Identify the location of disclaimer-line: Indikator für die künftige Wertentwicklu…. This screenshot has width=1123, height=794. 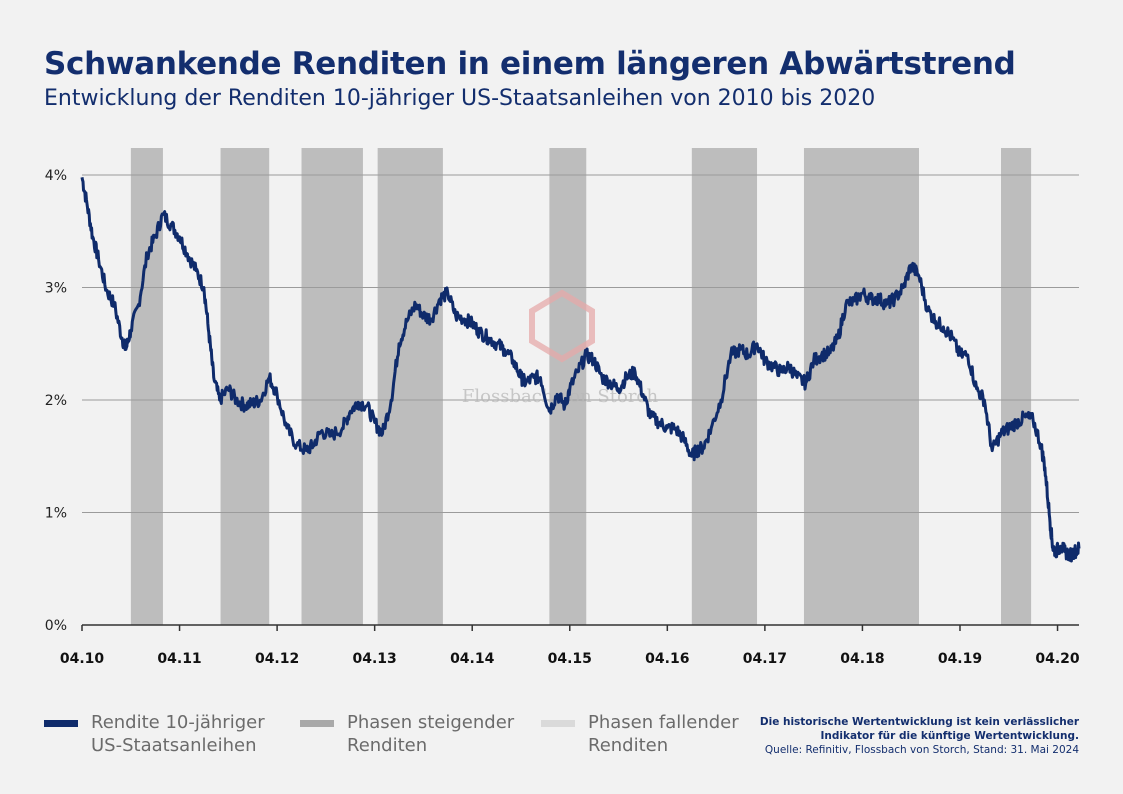
(949, 736).